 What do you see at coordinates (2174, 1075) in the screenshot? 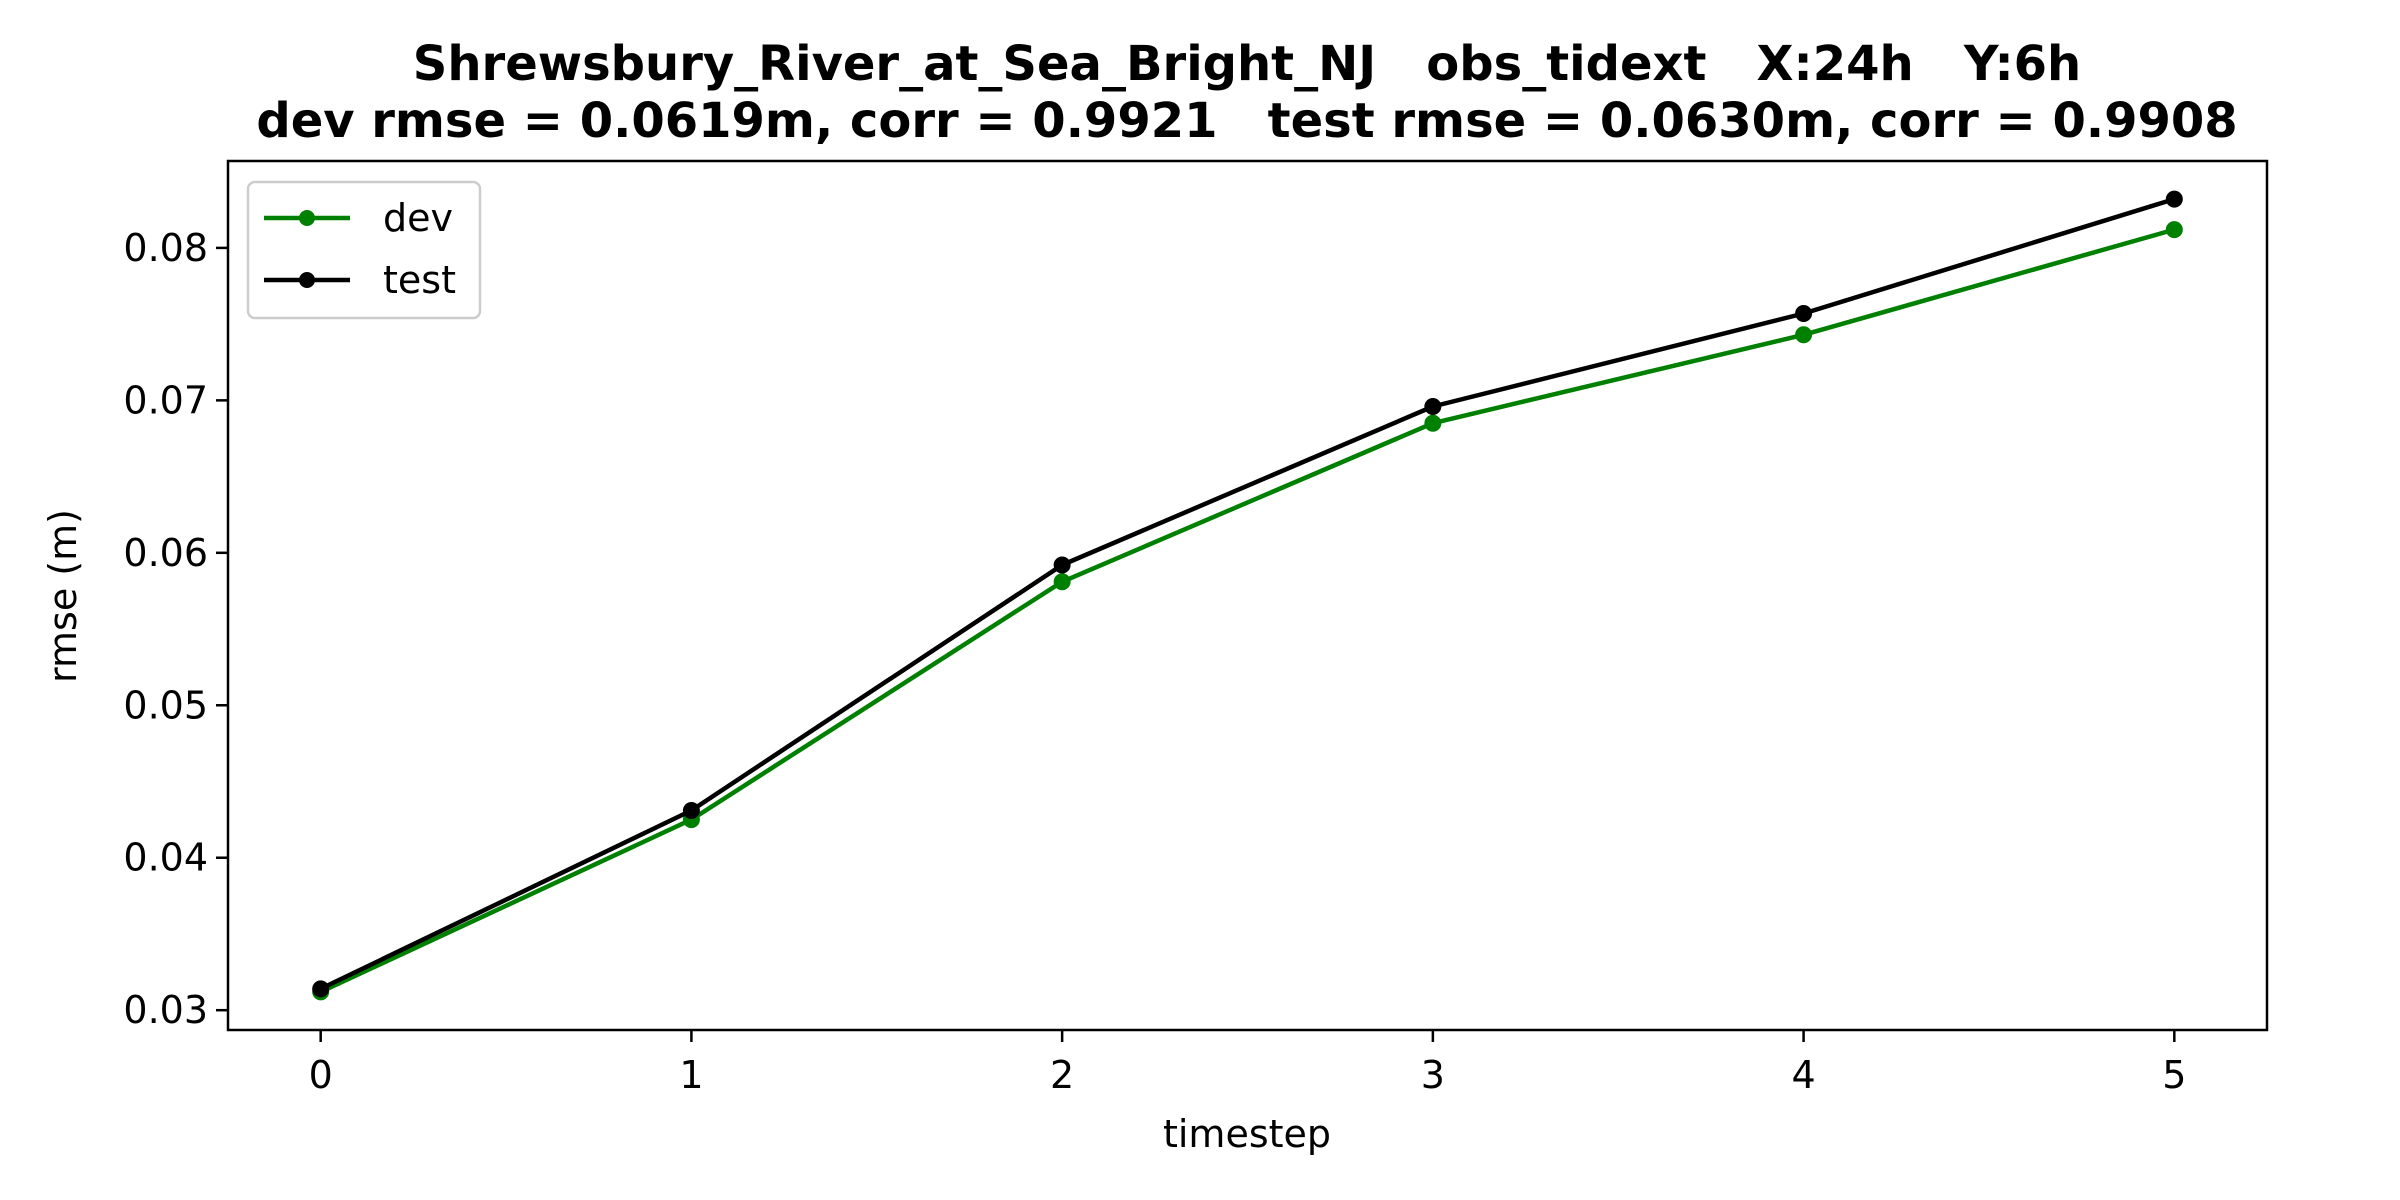
I see `x-tick-label: 5` at bounding box center [2174, 1075].